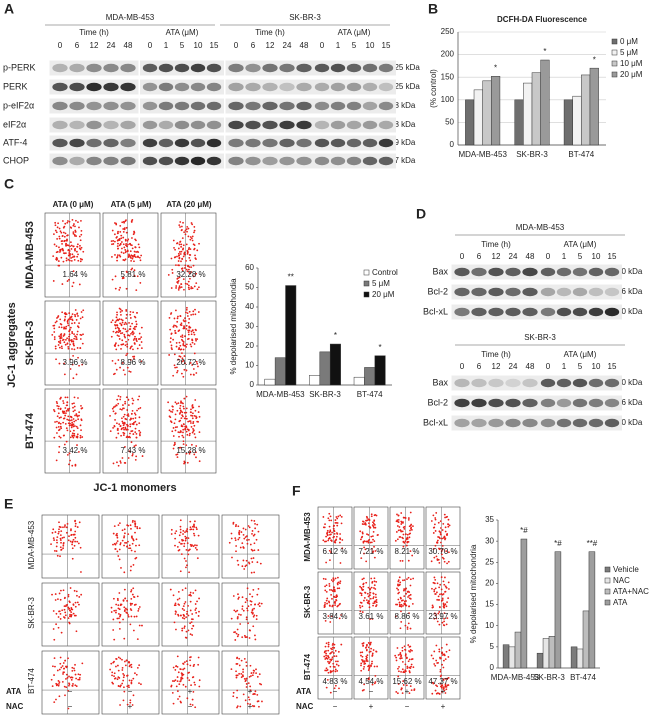  Describe the element at coordinates (433, 9) in the screenshot. I see `label: B` at that location.